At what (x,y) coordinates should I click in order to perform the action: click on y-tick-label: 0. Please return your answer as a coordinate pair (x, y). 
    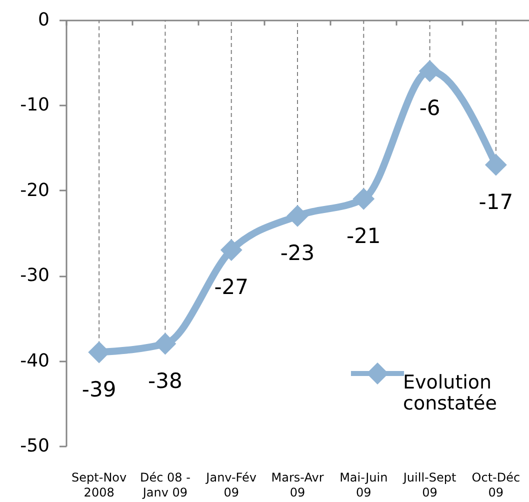
    Looking at the image, I should click on (44, 20).